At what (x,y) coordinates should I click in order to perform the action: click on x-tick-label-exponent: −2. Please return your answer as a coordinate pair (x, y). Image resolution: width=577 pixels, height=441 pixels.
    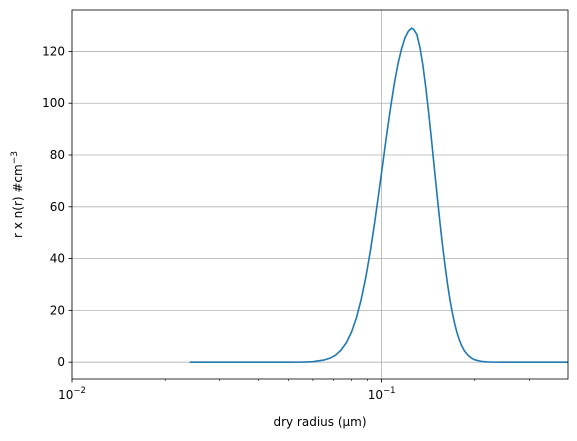
    Looking at the image, I should click on (79, 391).